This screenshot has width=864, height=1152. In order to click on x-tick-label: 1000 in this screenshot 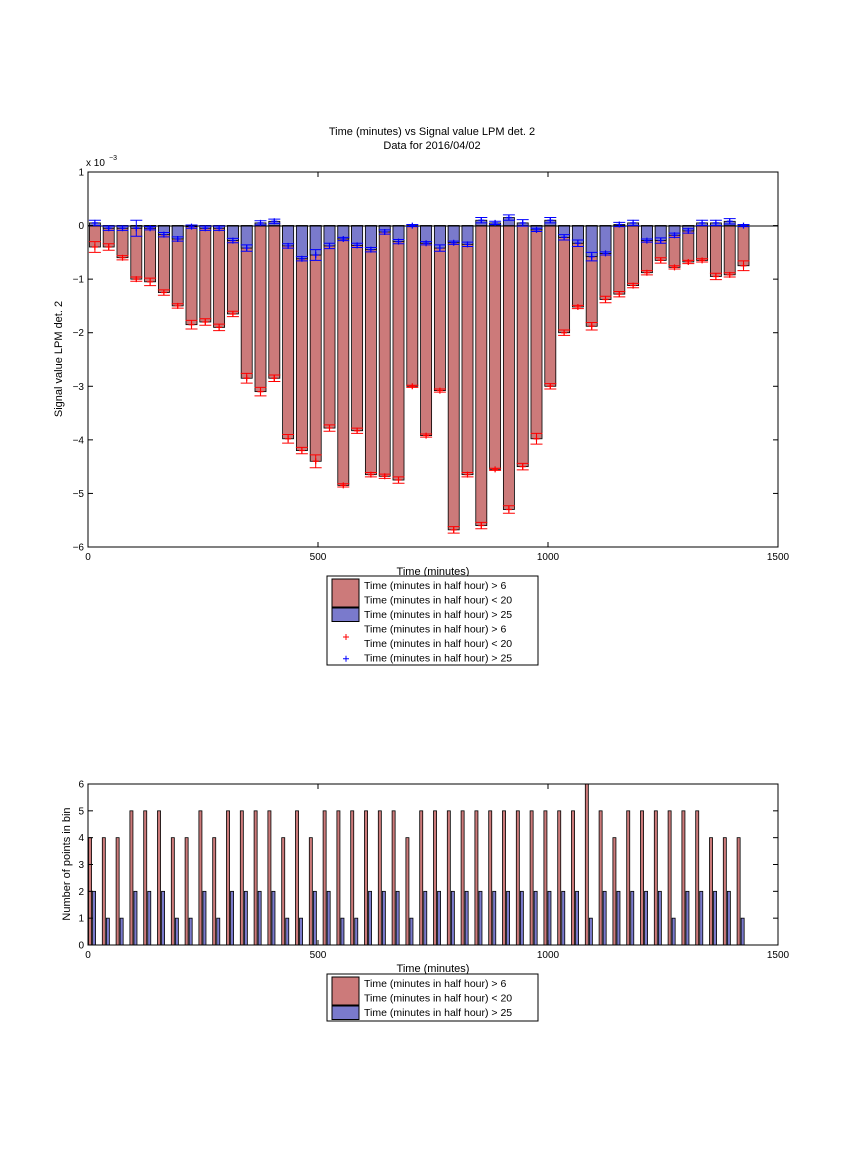, I will do `click(548, 955)`.